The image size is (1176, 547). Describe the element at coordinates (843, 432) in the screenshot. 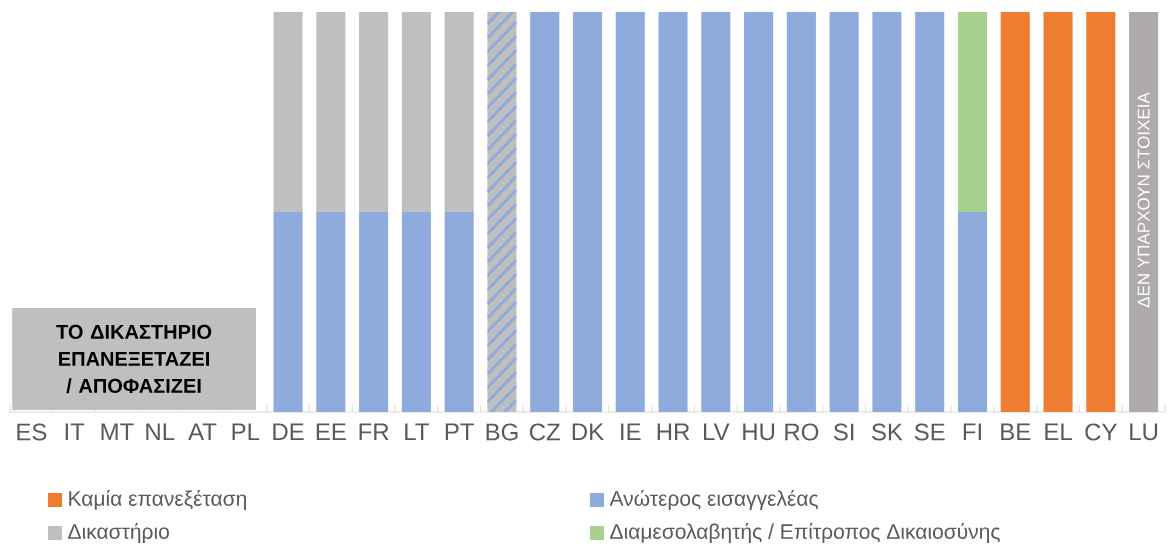

I see `x-tick-label: SI` at that location.